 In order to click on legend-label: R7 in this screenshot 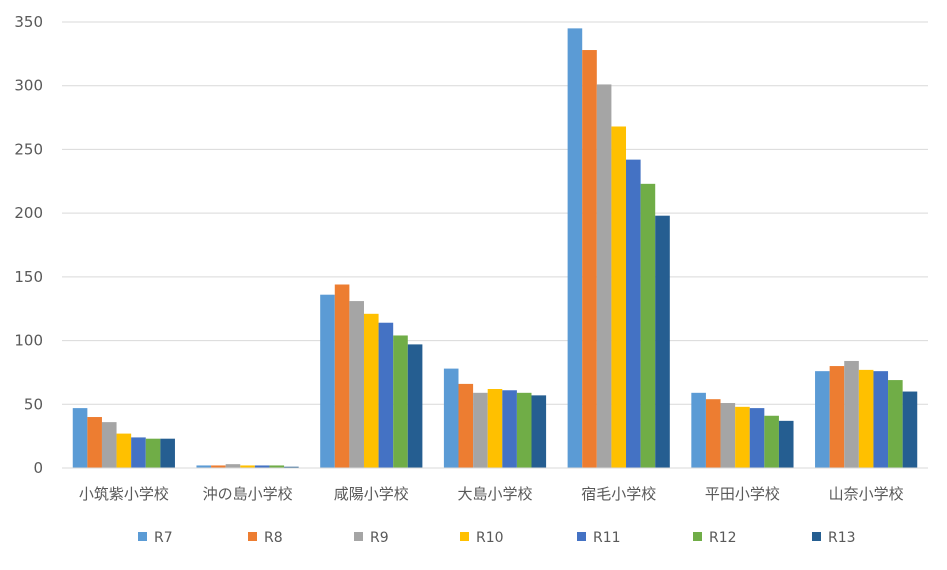, I will do `click(163, 538)`.